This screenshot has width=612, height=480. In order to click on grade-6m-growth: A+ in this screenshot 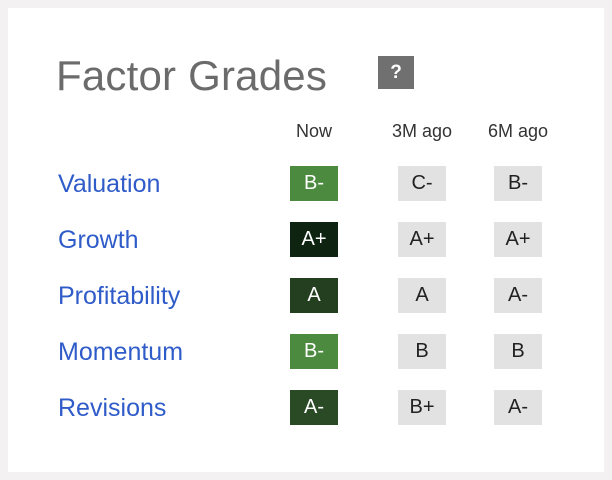, I will do `click(518, 239)`.